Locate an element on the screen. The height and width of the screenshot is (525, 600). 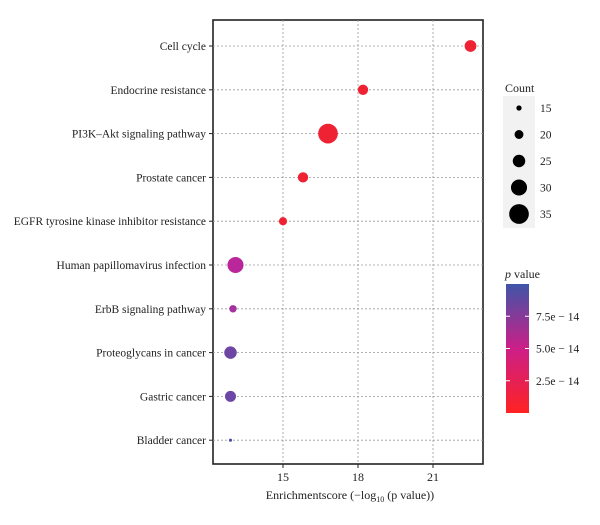
size-legend-label: 20 is located at coordinates (546, 136).